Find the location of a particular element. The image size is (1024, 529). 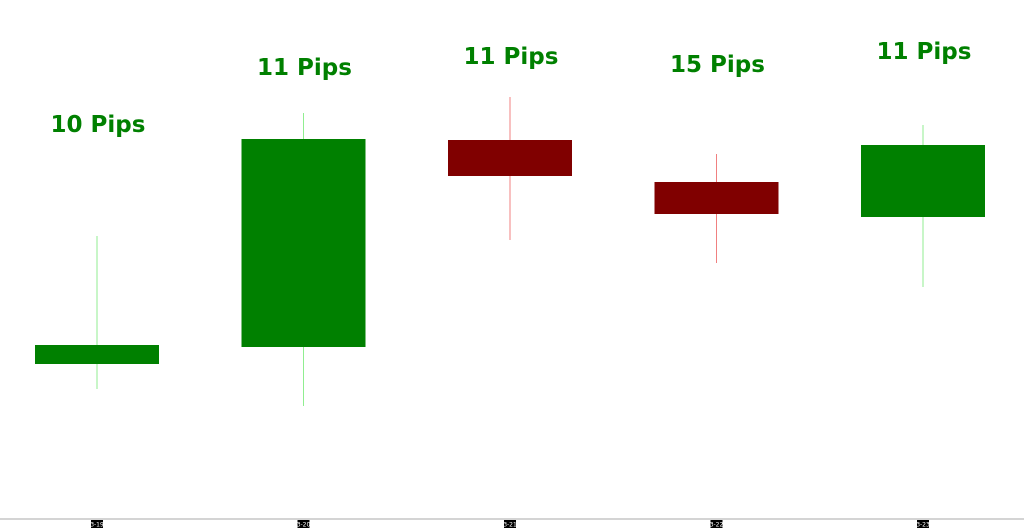

x-tick-label: 3-22 is located at coordinates (717, 525).